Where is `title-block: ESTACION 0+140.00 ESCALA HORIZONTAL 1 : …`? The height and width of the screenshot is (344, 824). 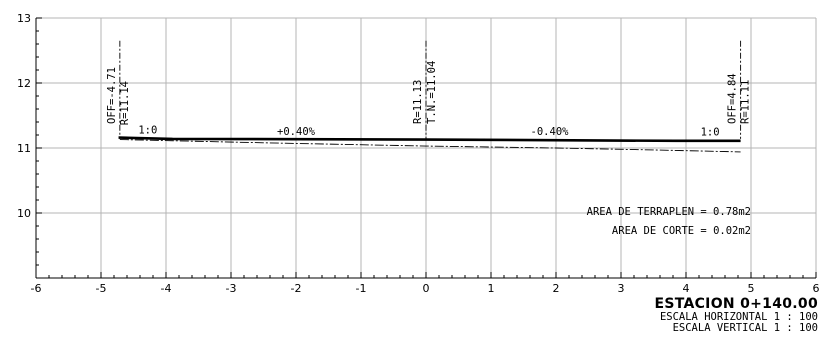
title-block: ESTACION 0+140.00 ESCALA HORIZONTAL 1 : … is located at coordinates (736, 315).